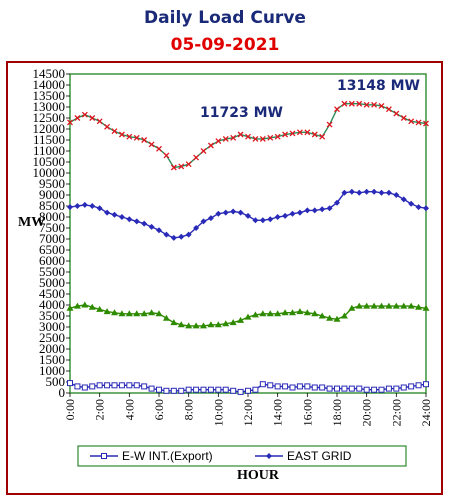  What do you see at coordinates (52, 315) in the screenshot?
I see `y-tick-label: 3500` at bounding box center [52, 315].